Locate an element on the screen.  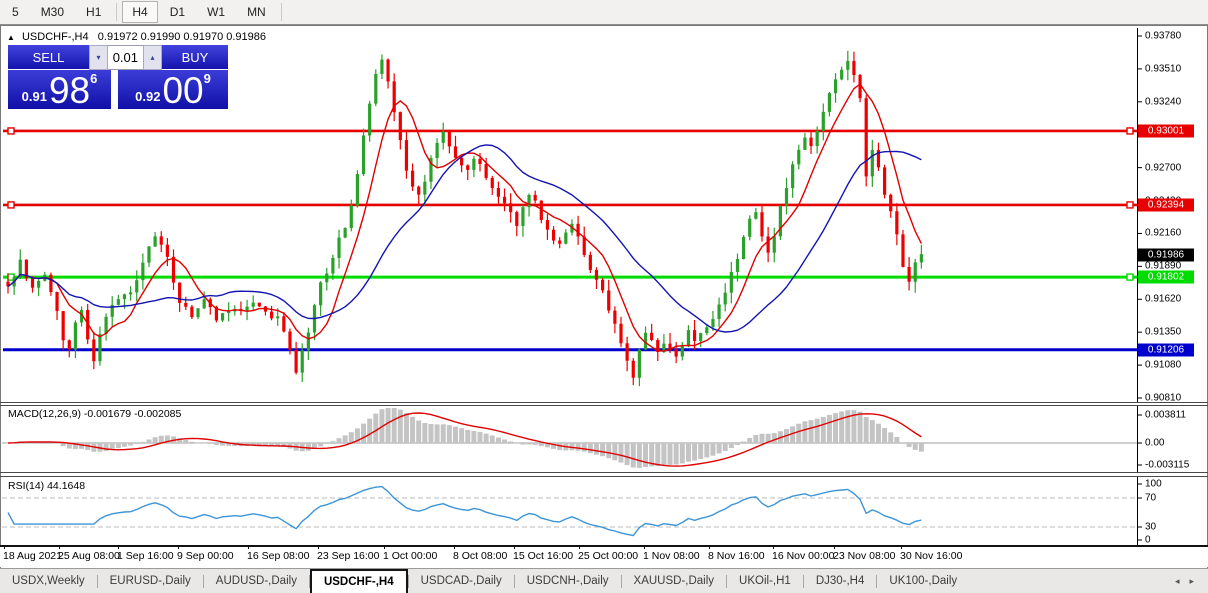
timeframe-button-mn: MN is located at coordinates (256, 12).